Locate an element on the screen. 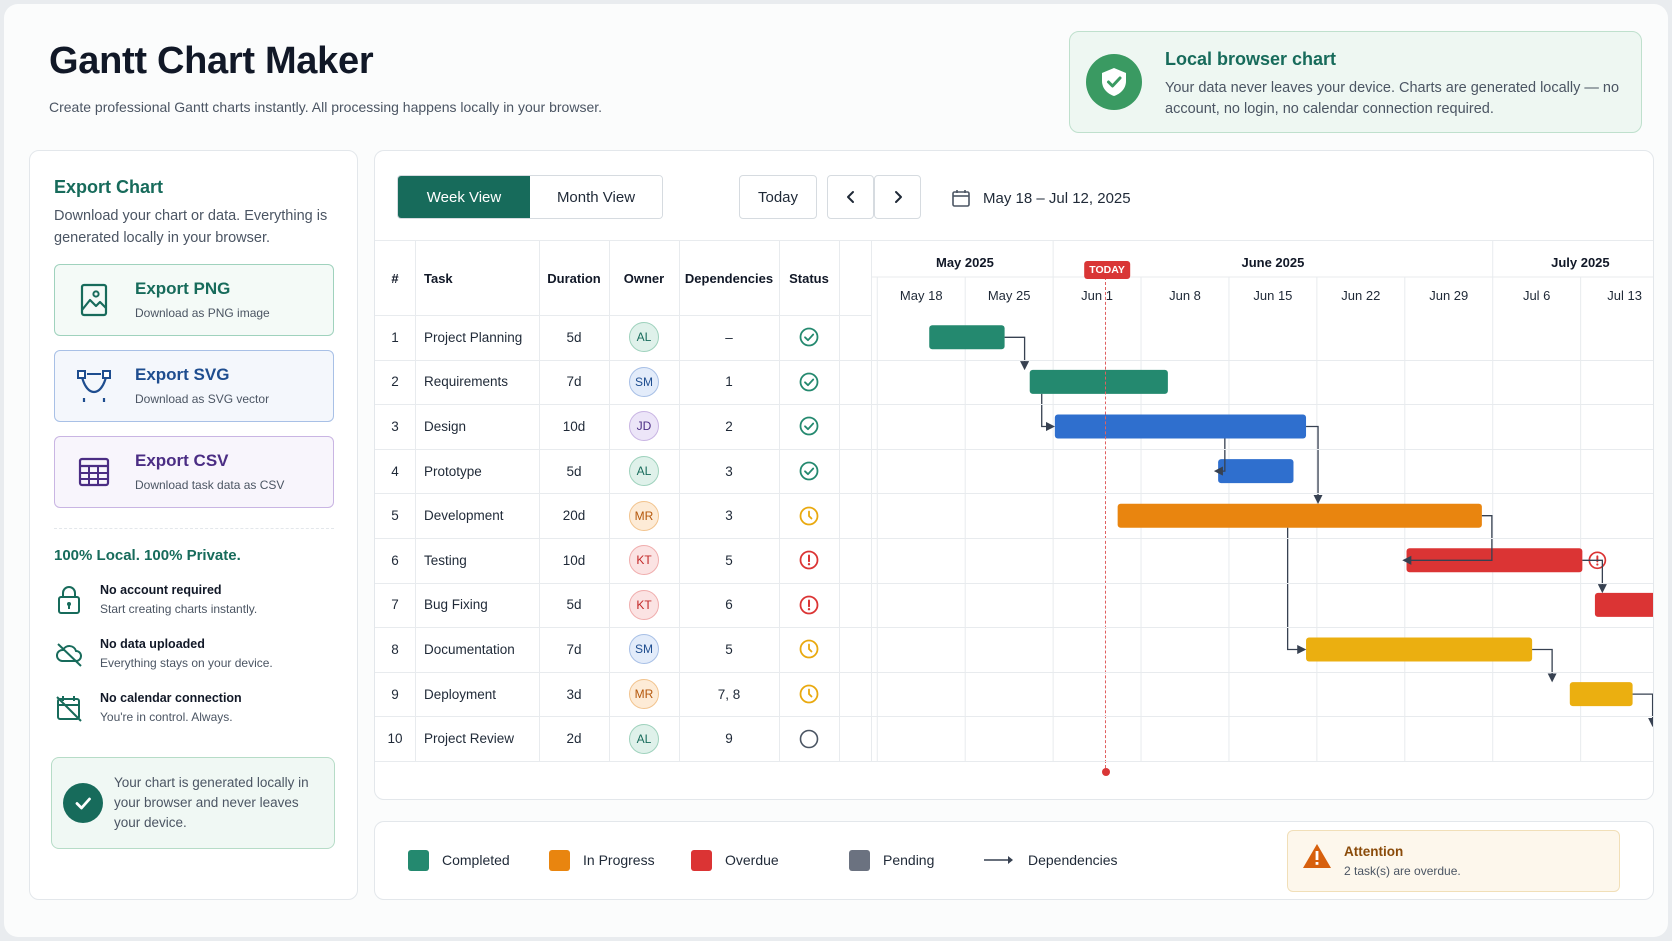 The image size is (1672, 941). header-owner: Owner is located at coordinates (644, 278).